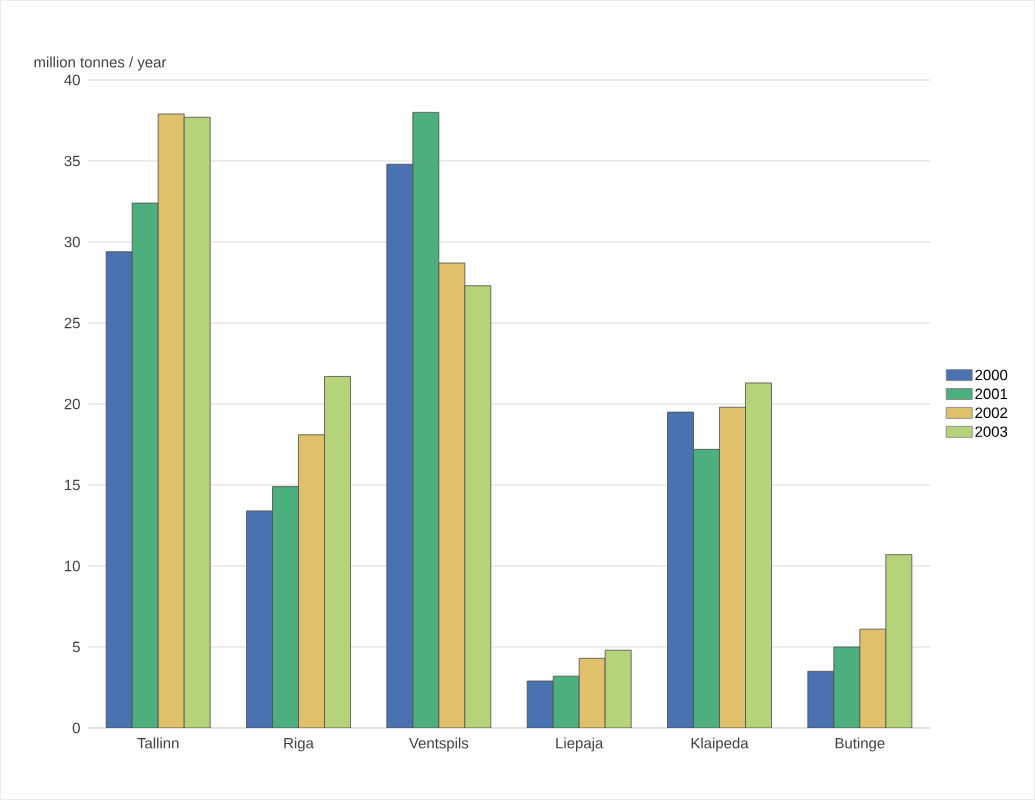  Describe the element at coordinates (72, 161) in the screenshot. I see `y-tick-label: 35` at that location.